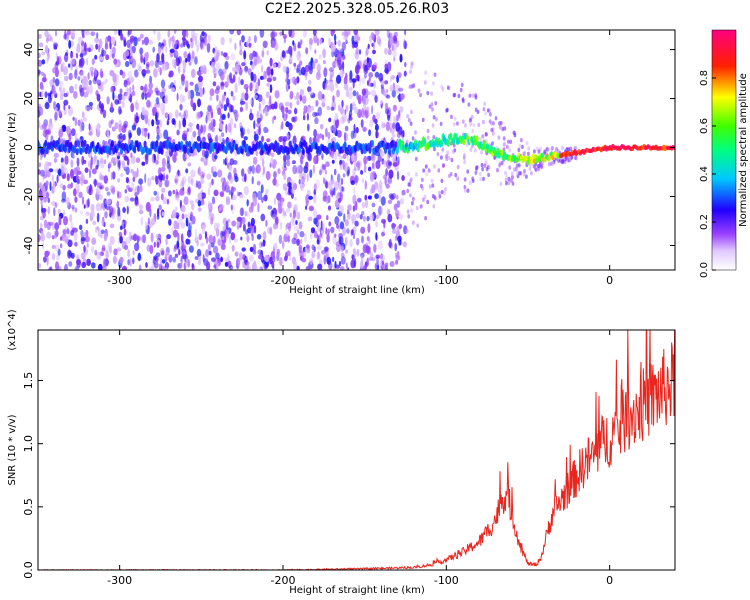 This screenshot has width=750, height=600. I want to click on figure-title: C2E2.2025.328.05.26.R03, so click(357, 9).